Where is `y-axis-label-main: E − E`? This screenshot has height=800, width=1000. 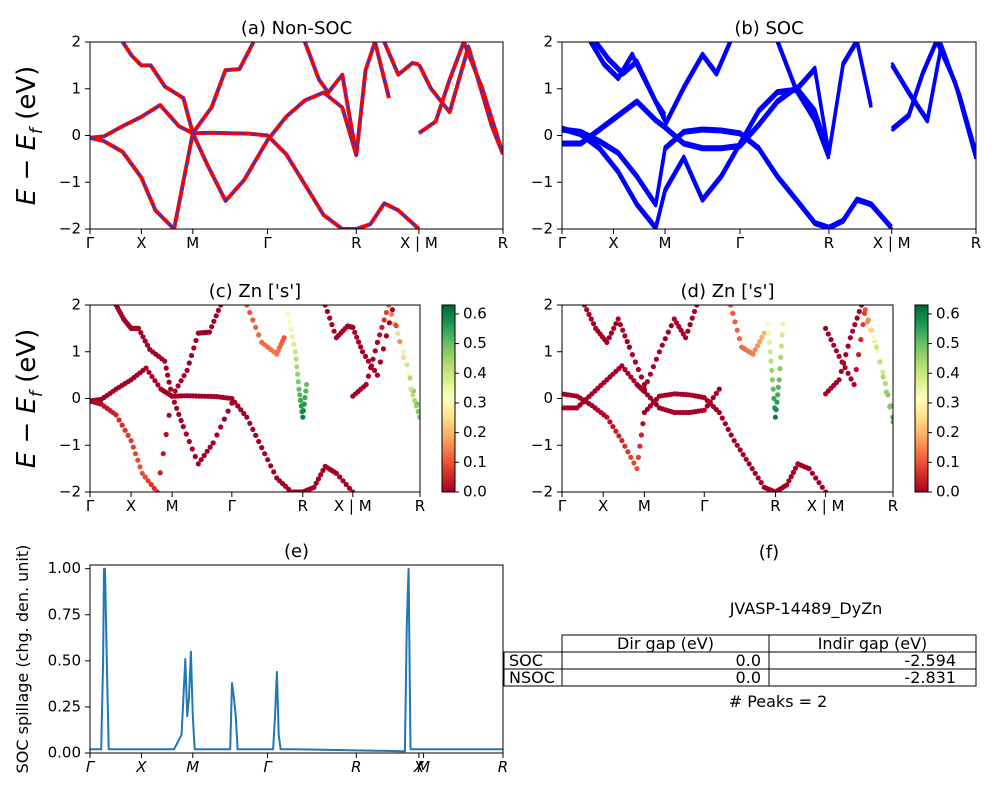 y-axis-label-main: E − E is located at coordinates (27, 433).